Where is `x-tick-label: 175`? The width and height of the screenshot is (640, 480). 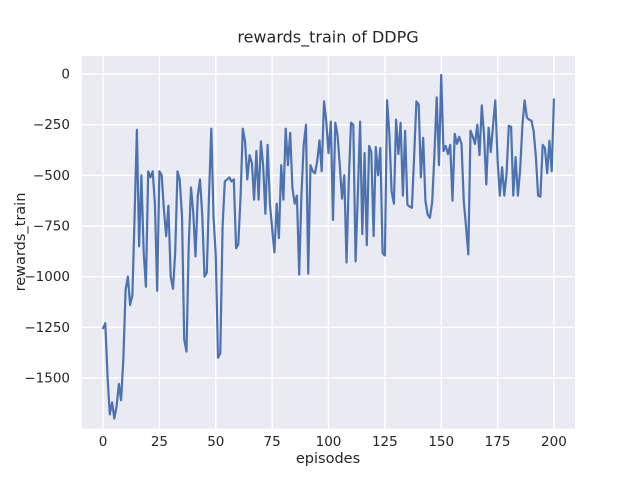
x-tick-label: 175 is located at coordinates (498, 442).